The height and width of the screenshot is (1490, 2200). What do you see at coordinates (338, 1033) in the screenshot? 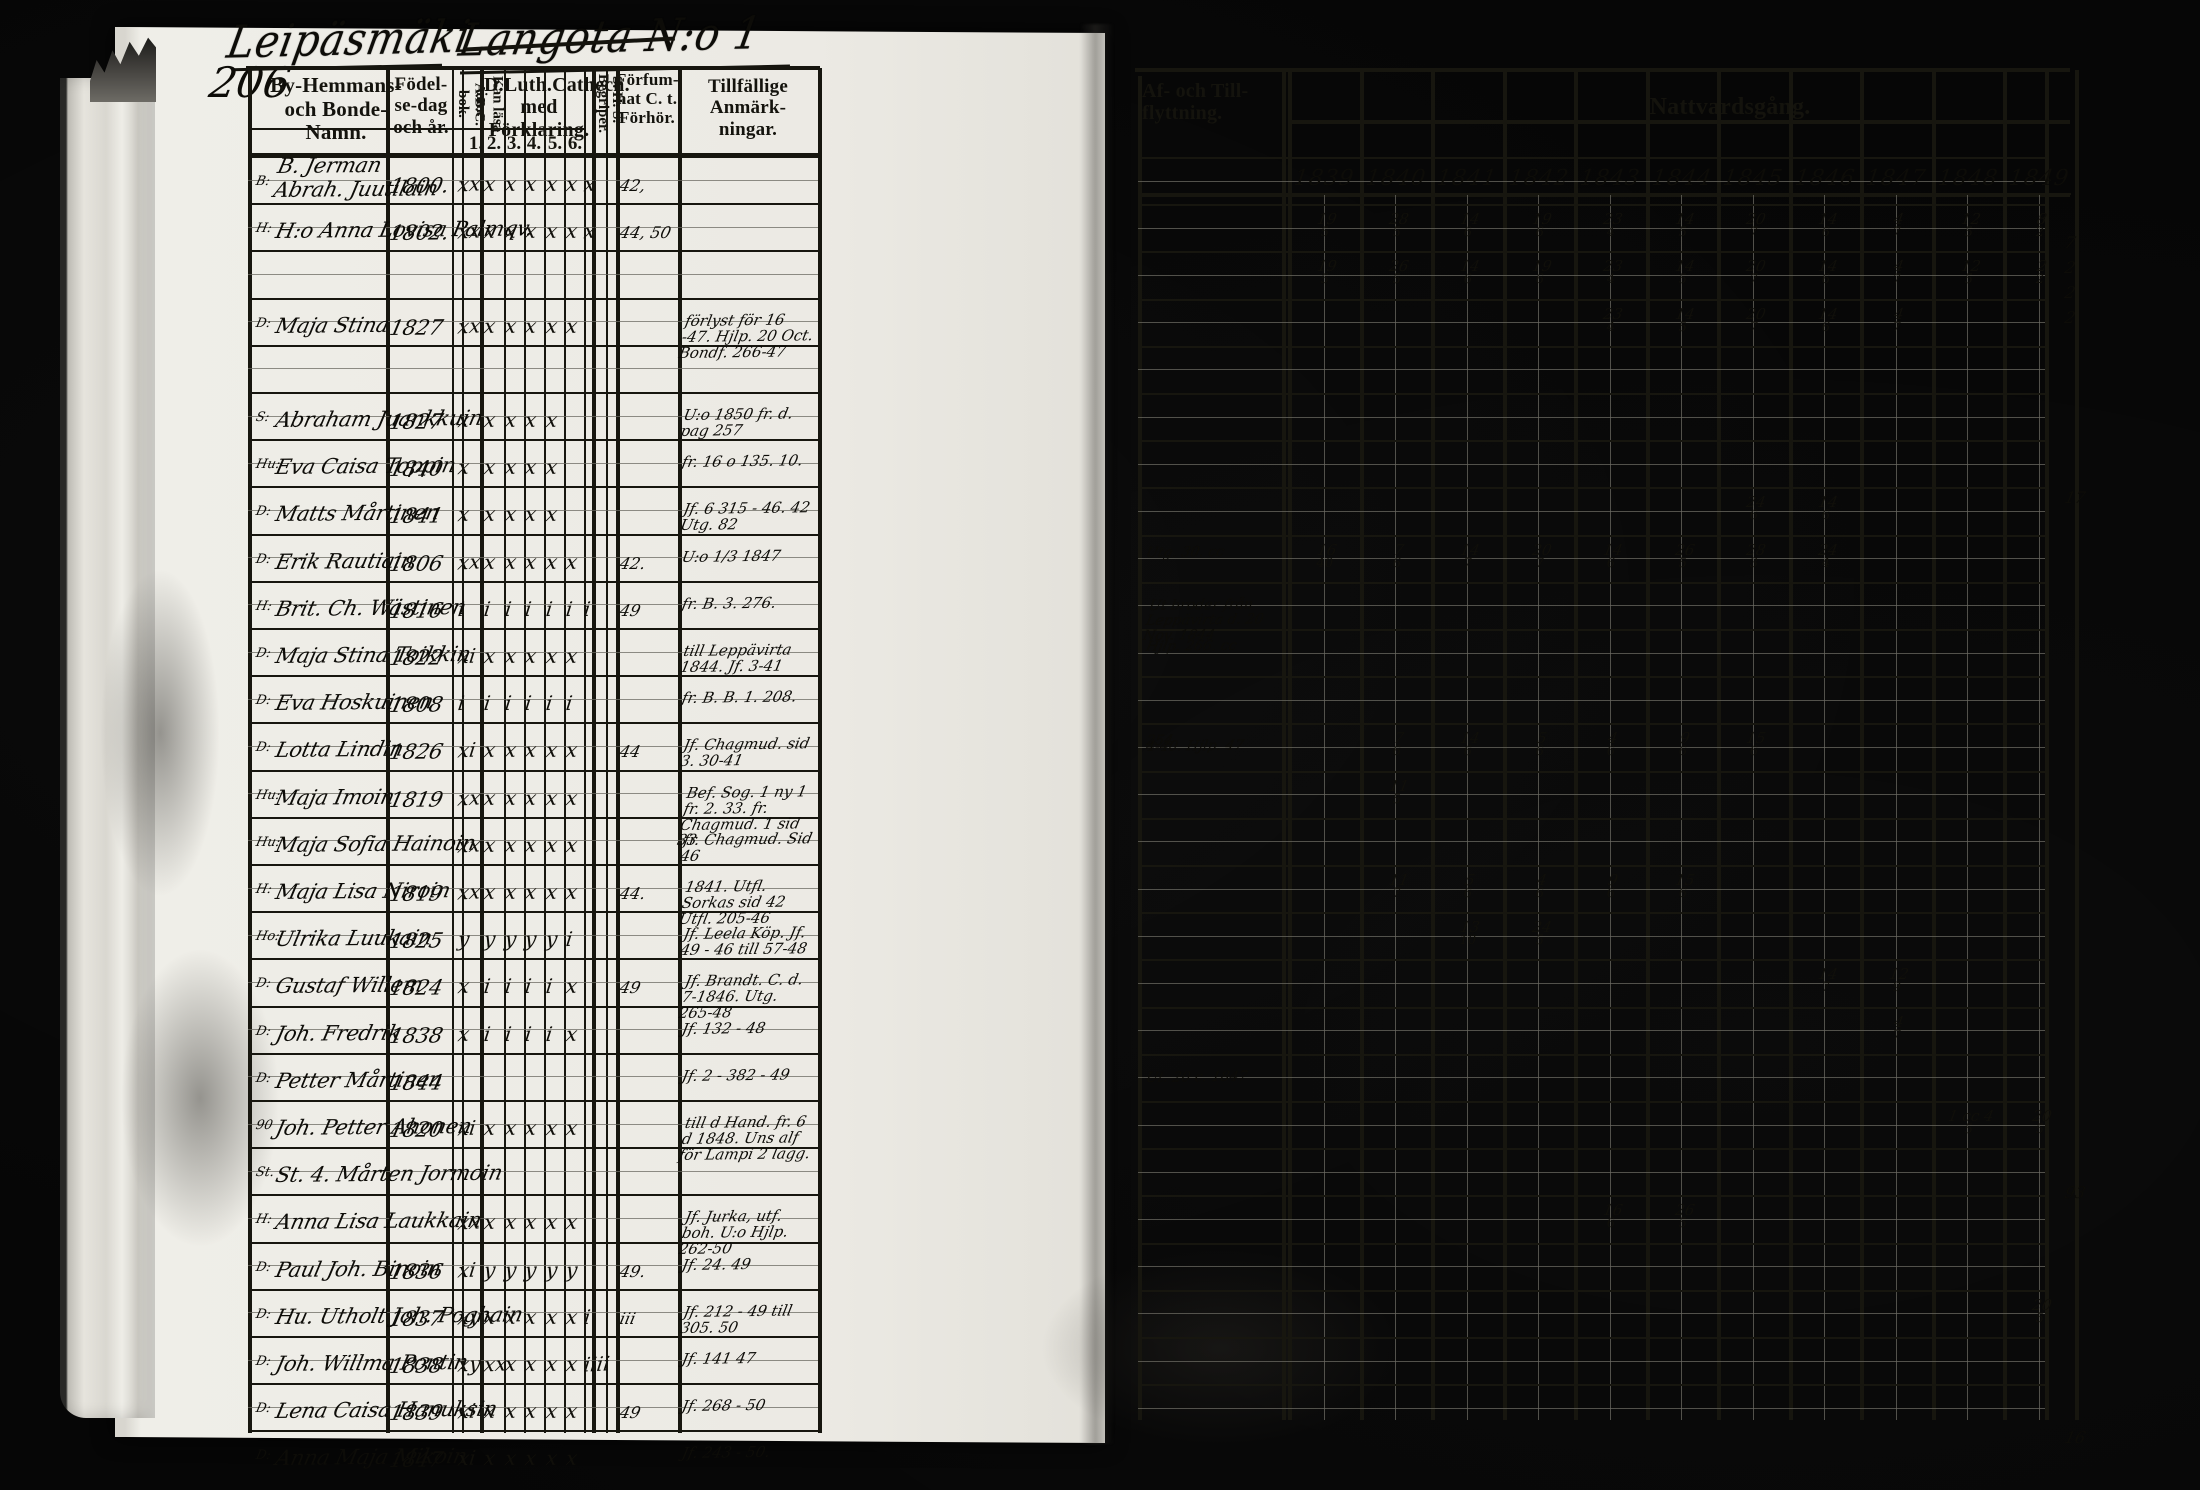
I see `row-name: Joh. Fredrik` at bounding box center [338, 1033].